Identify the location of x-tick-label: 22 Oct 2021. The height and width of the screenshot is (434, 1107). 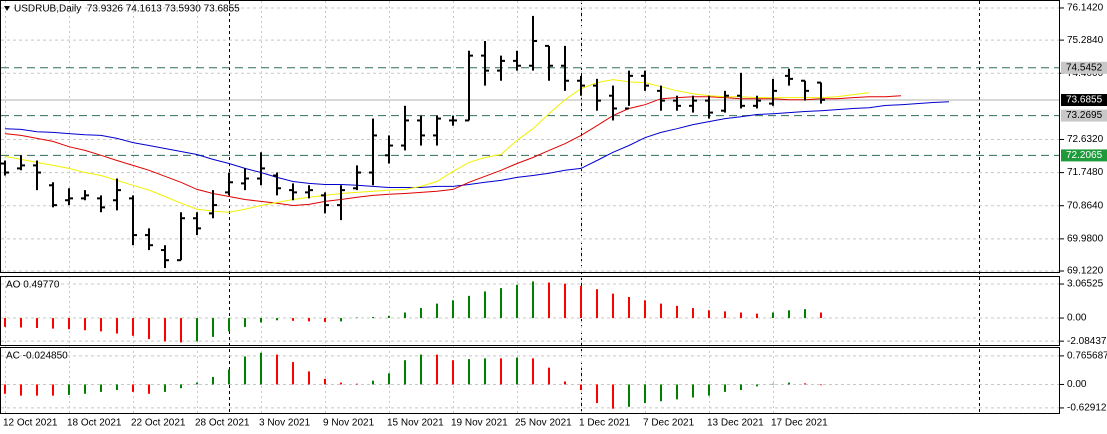
(158, 423).